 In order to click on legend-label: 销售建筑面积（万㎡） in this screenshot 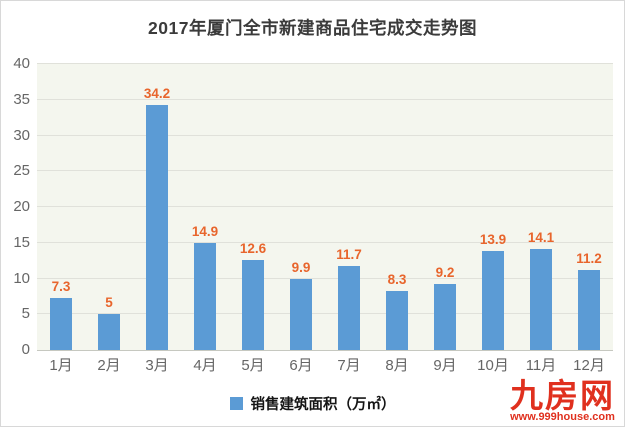, I will do `click(323, 405)`.